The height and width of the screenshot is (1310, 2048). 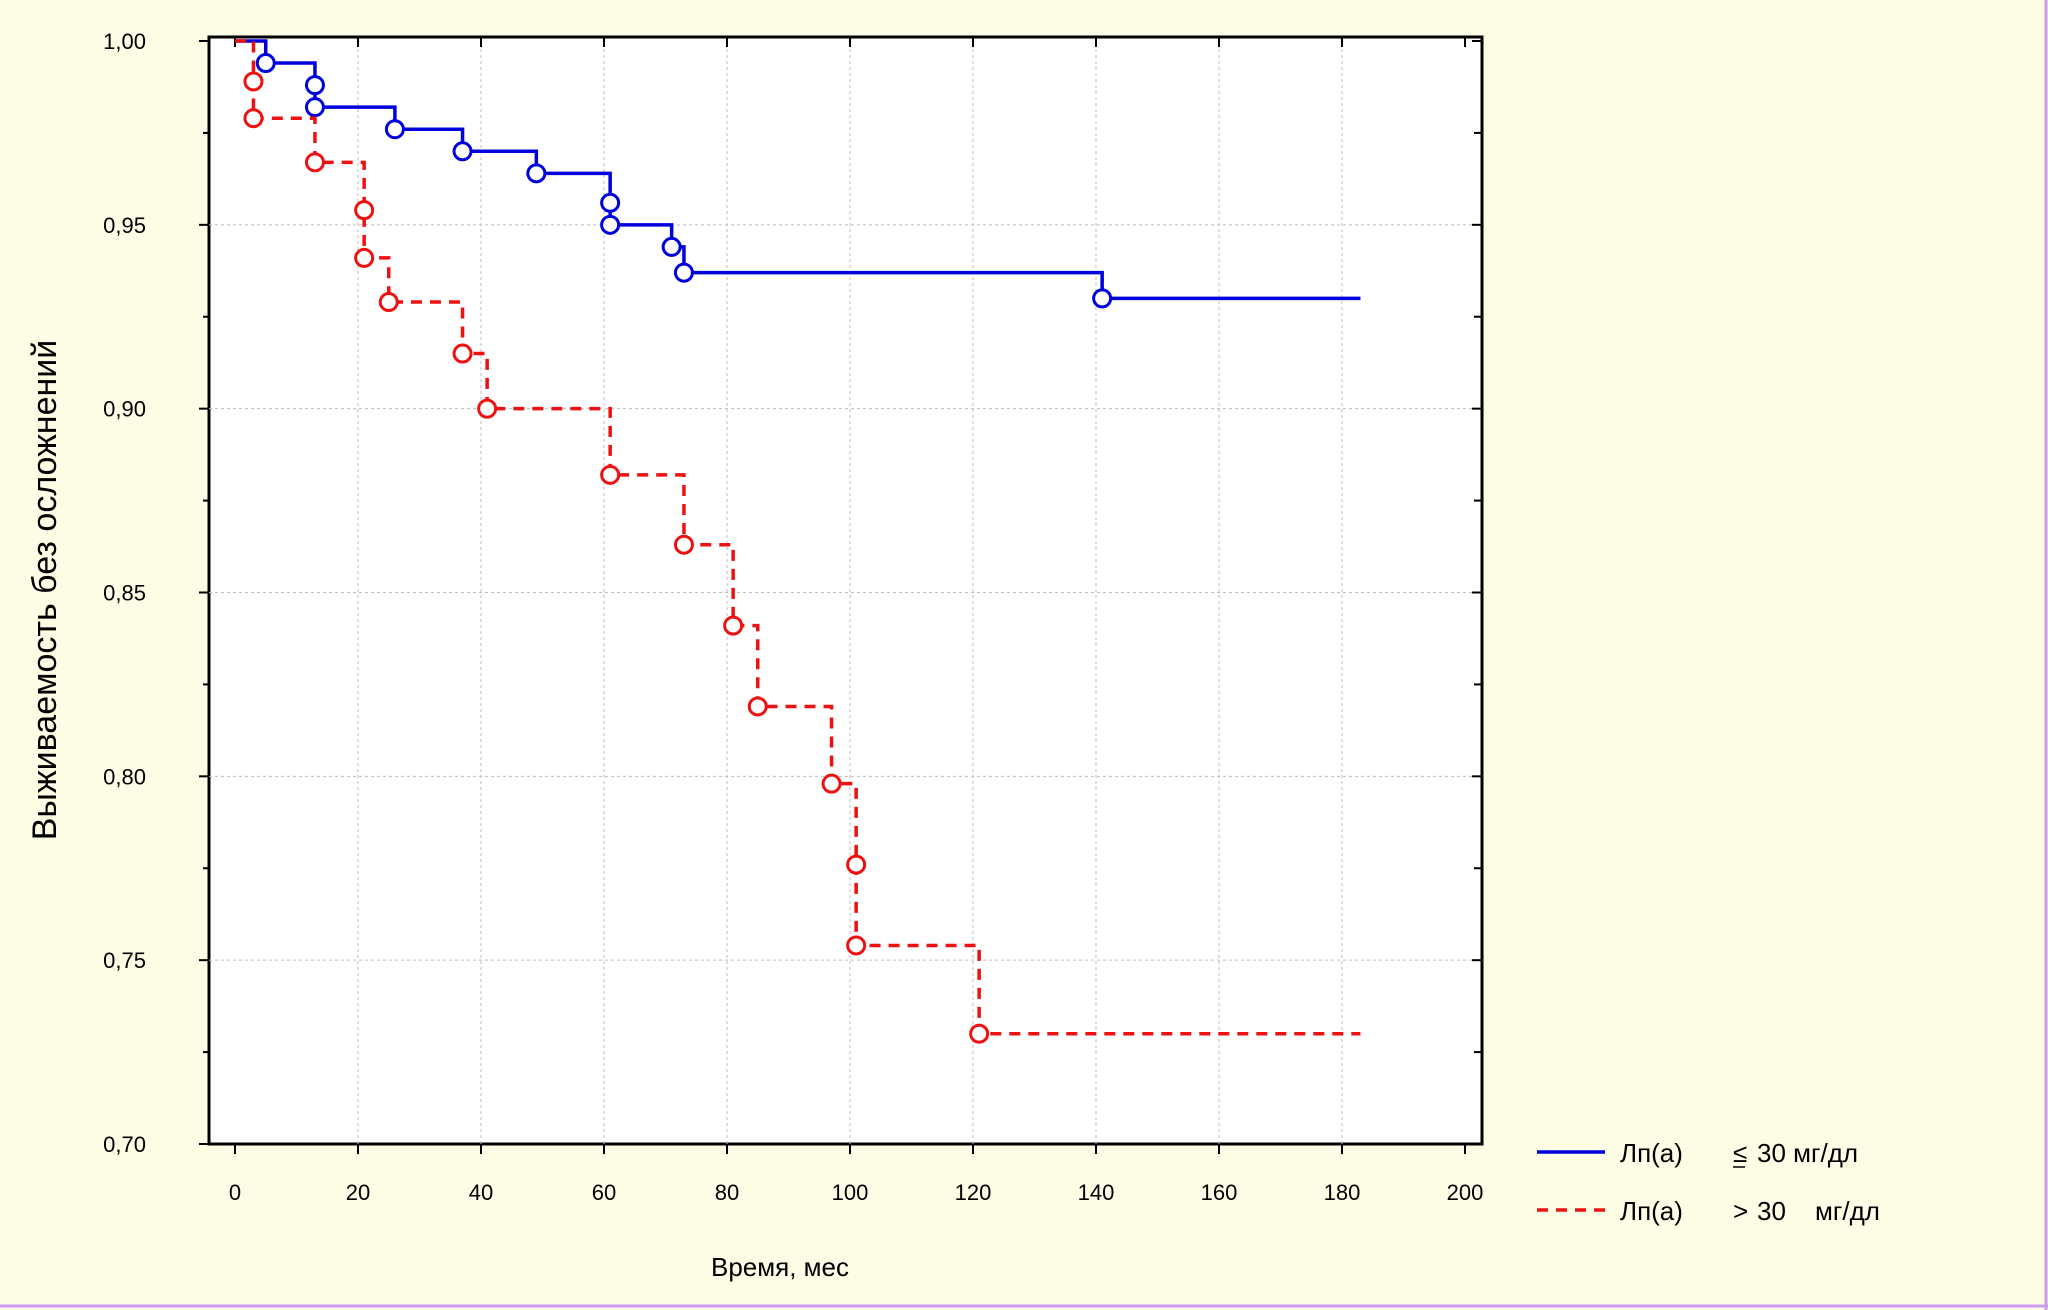 What do you see at coordinates (850, 1192) in the screenshot?
I see `x-tick-label: 100` at bounding box center [850, 1192].